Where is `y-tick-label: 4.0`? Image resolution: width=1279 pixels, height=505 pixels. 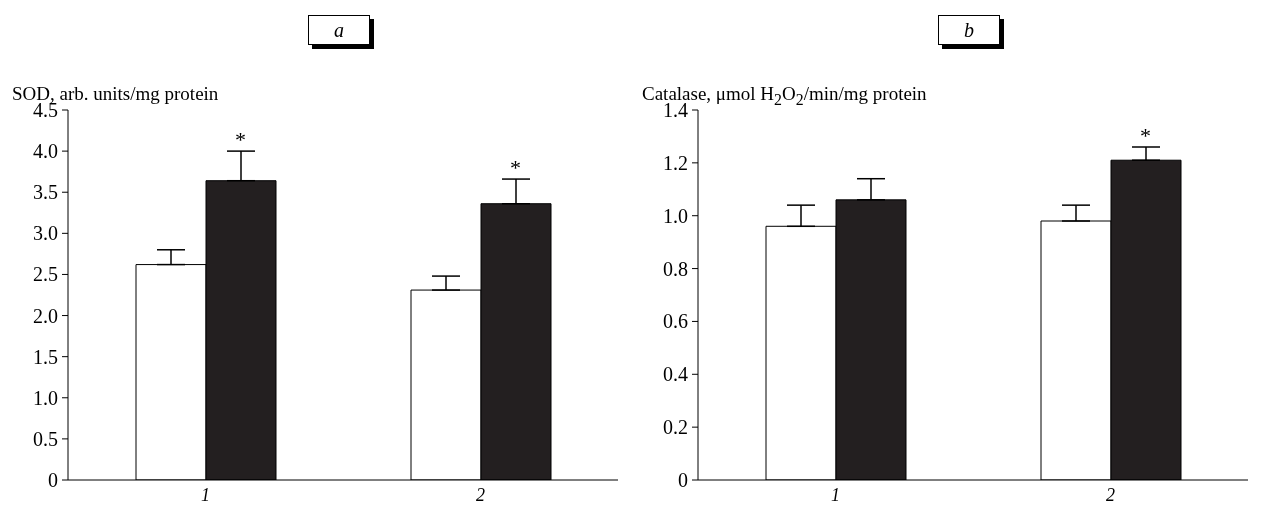 y-tick-label: 4.0 is located at coordinates (45, 151).